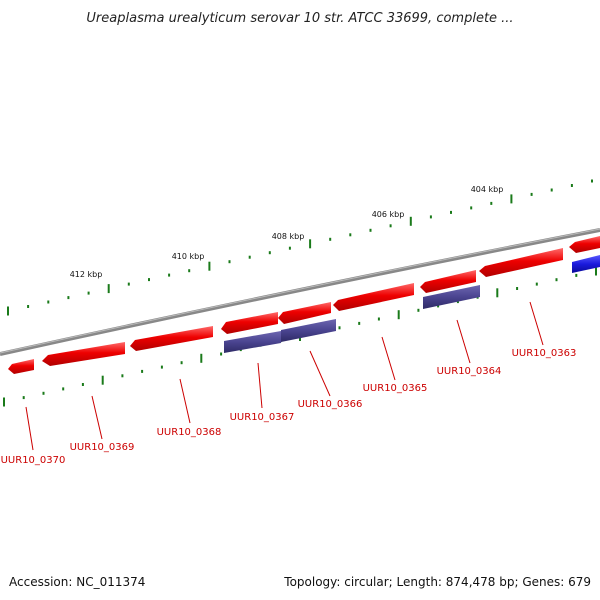 The image size is (600, 600). Describe the element at coordinates (388, 214) in the screenshot. I see `scale-label-406: 406 kbp` at that location.